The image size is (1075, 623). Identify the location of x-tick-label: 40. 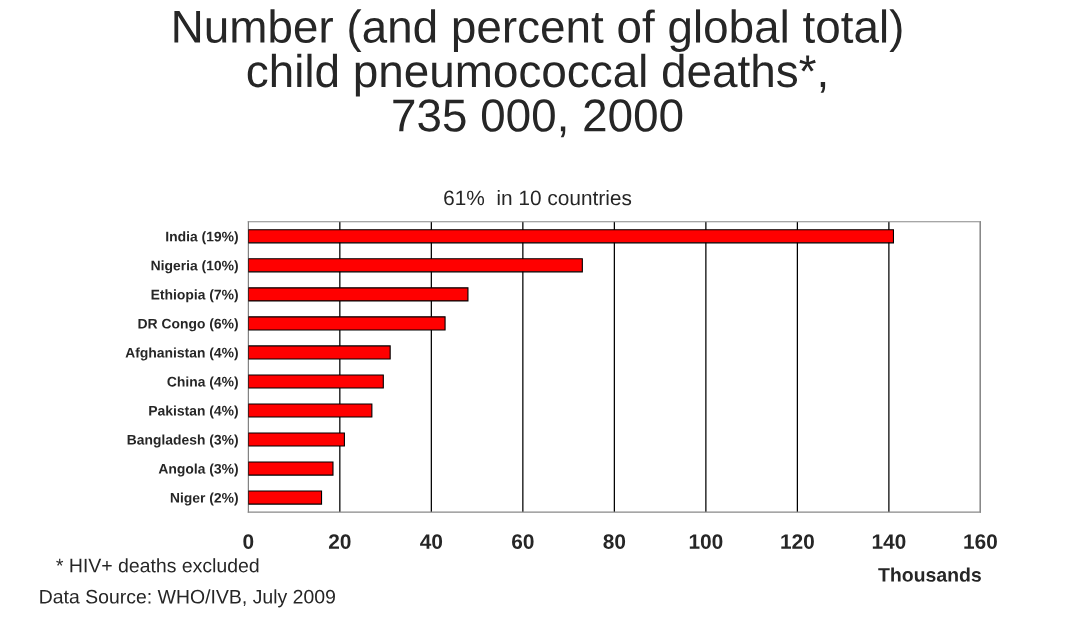
(431, 541).